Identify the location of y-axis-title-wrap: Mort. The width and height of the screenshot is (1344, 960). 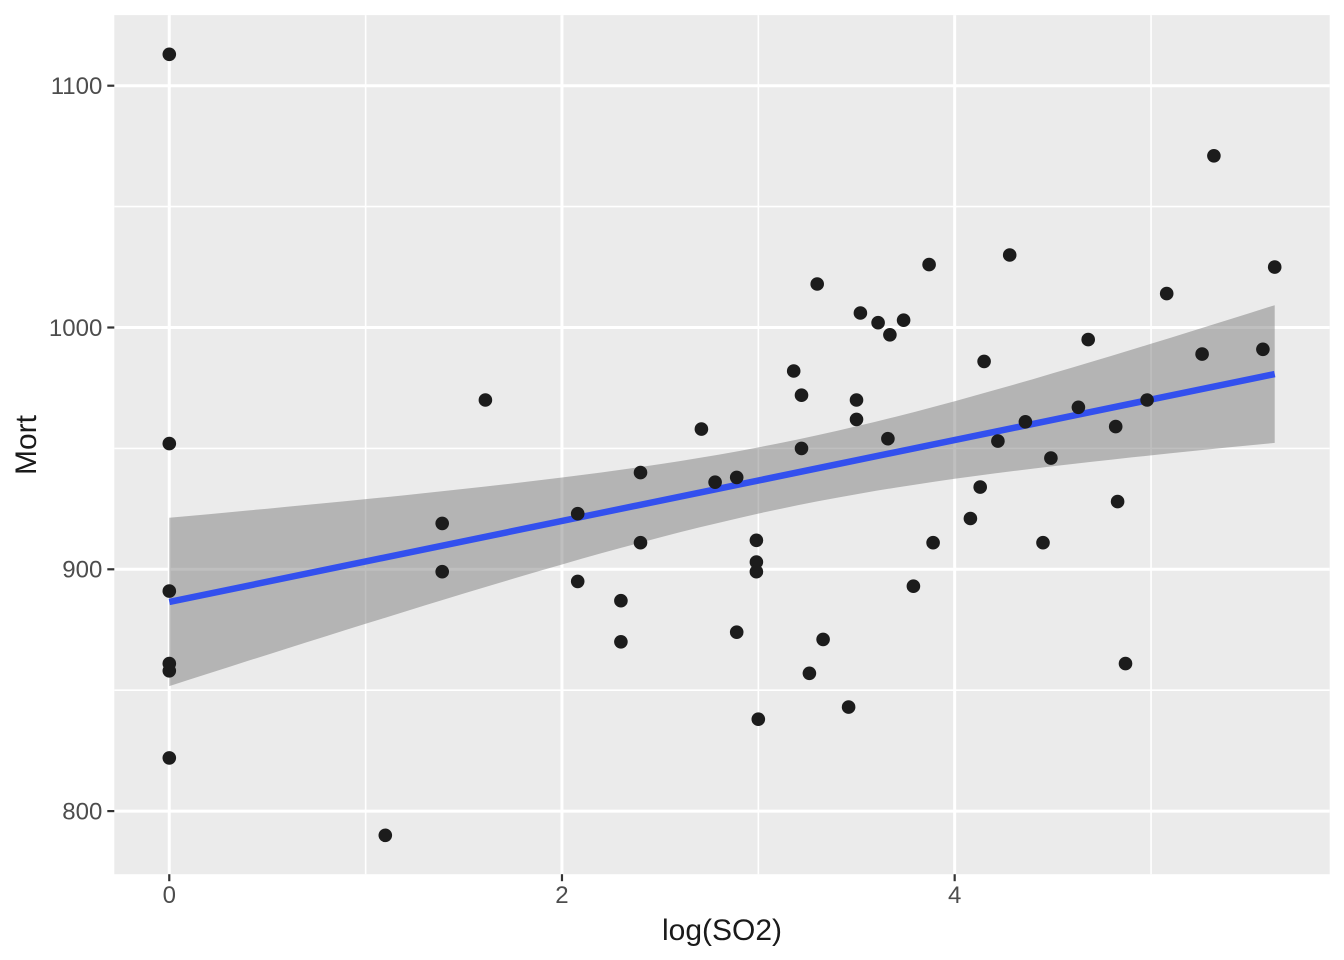
(27, 445).